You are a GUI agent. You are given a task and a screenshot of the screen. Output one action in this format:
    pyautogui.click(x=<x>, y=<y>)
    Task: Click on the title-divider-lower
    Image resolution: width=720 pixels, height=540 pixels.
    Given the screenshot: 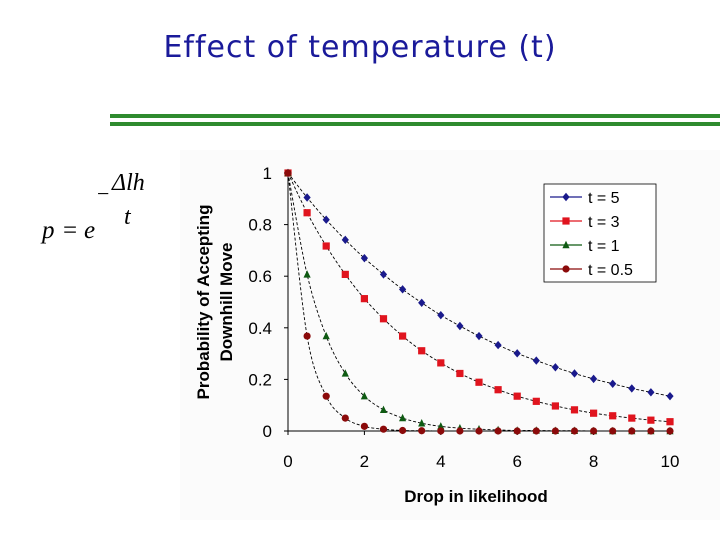 What is the action you would take?
    pyautogui.click(x=415, y=124)
    